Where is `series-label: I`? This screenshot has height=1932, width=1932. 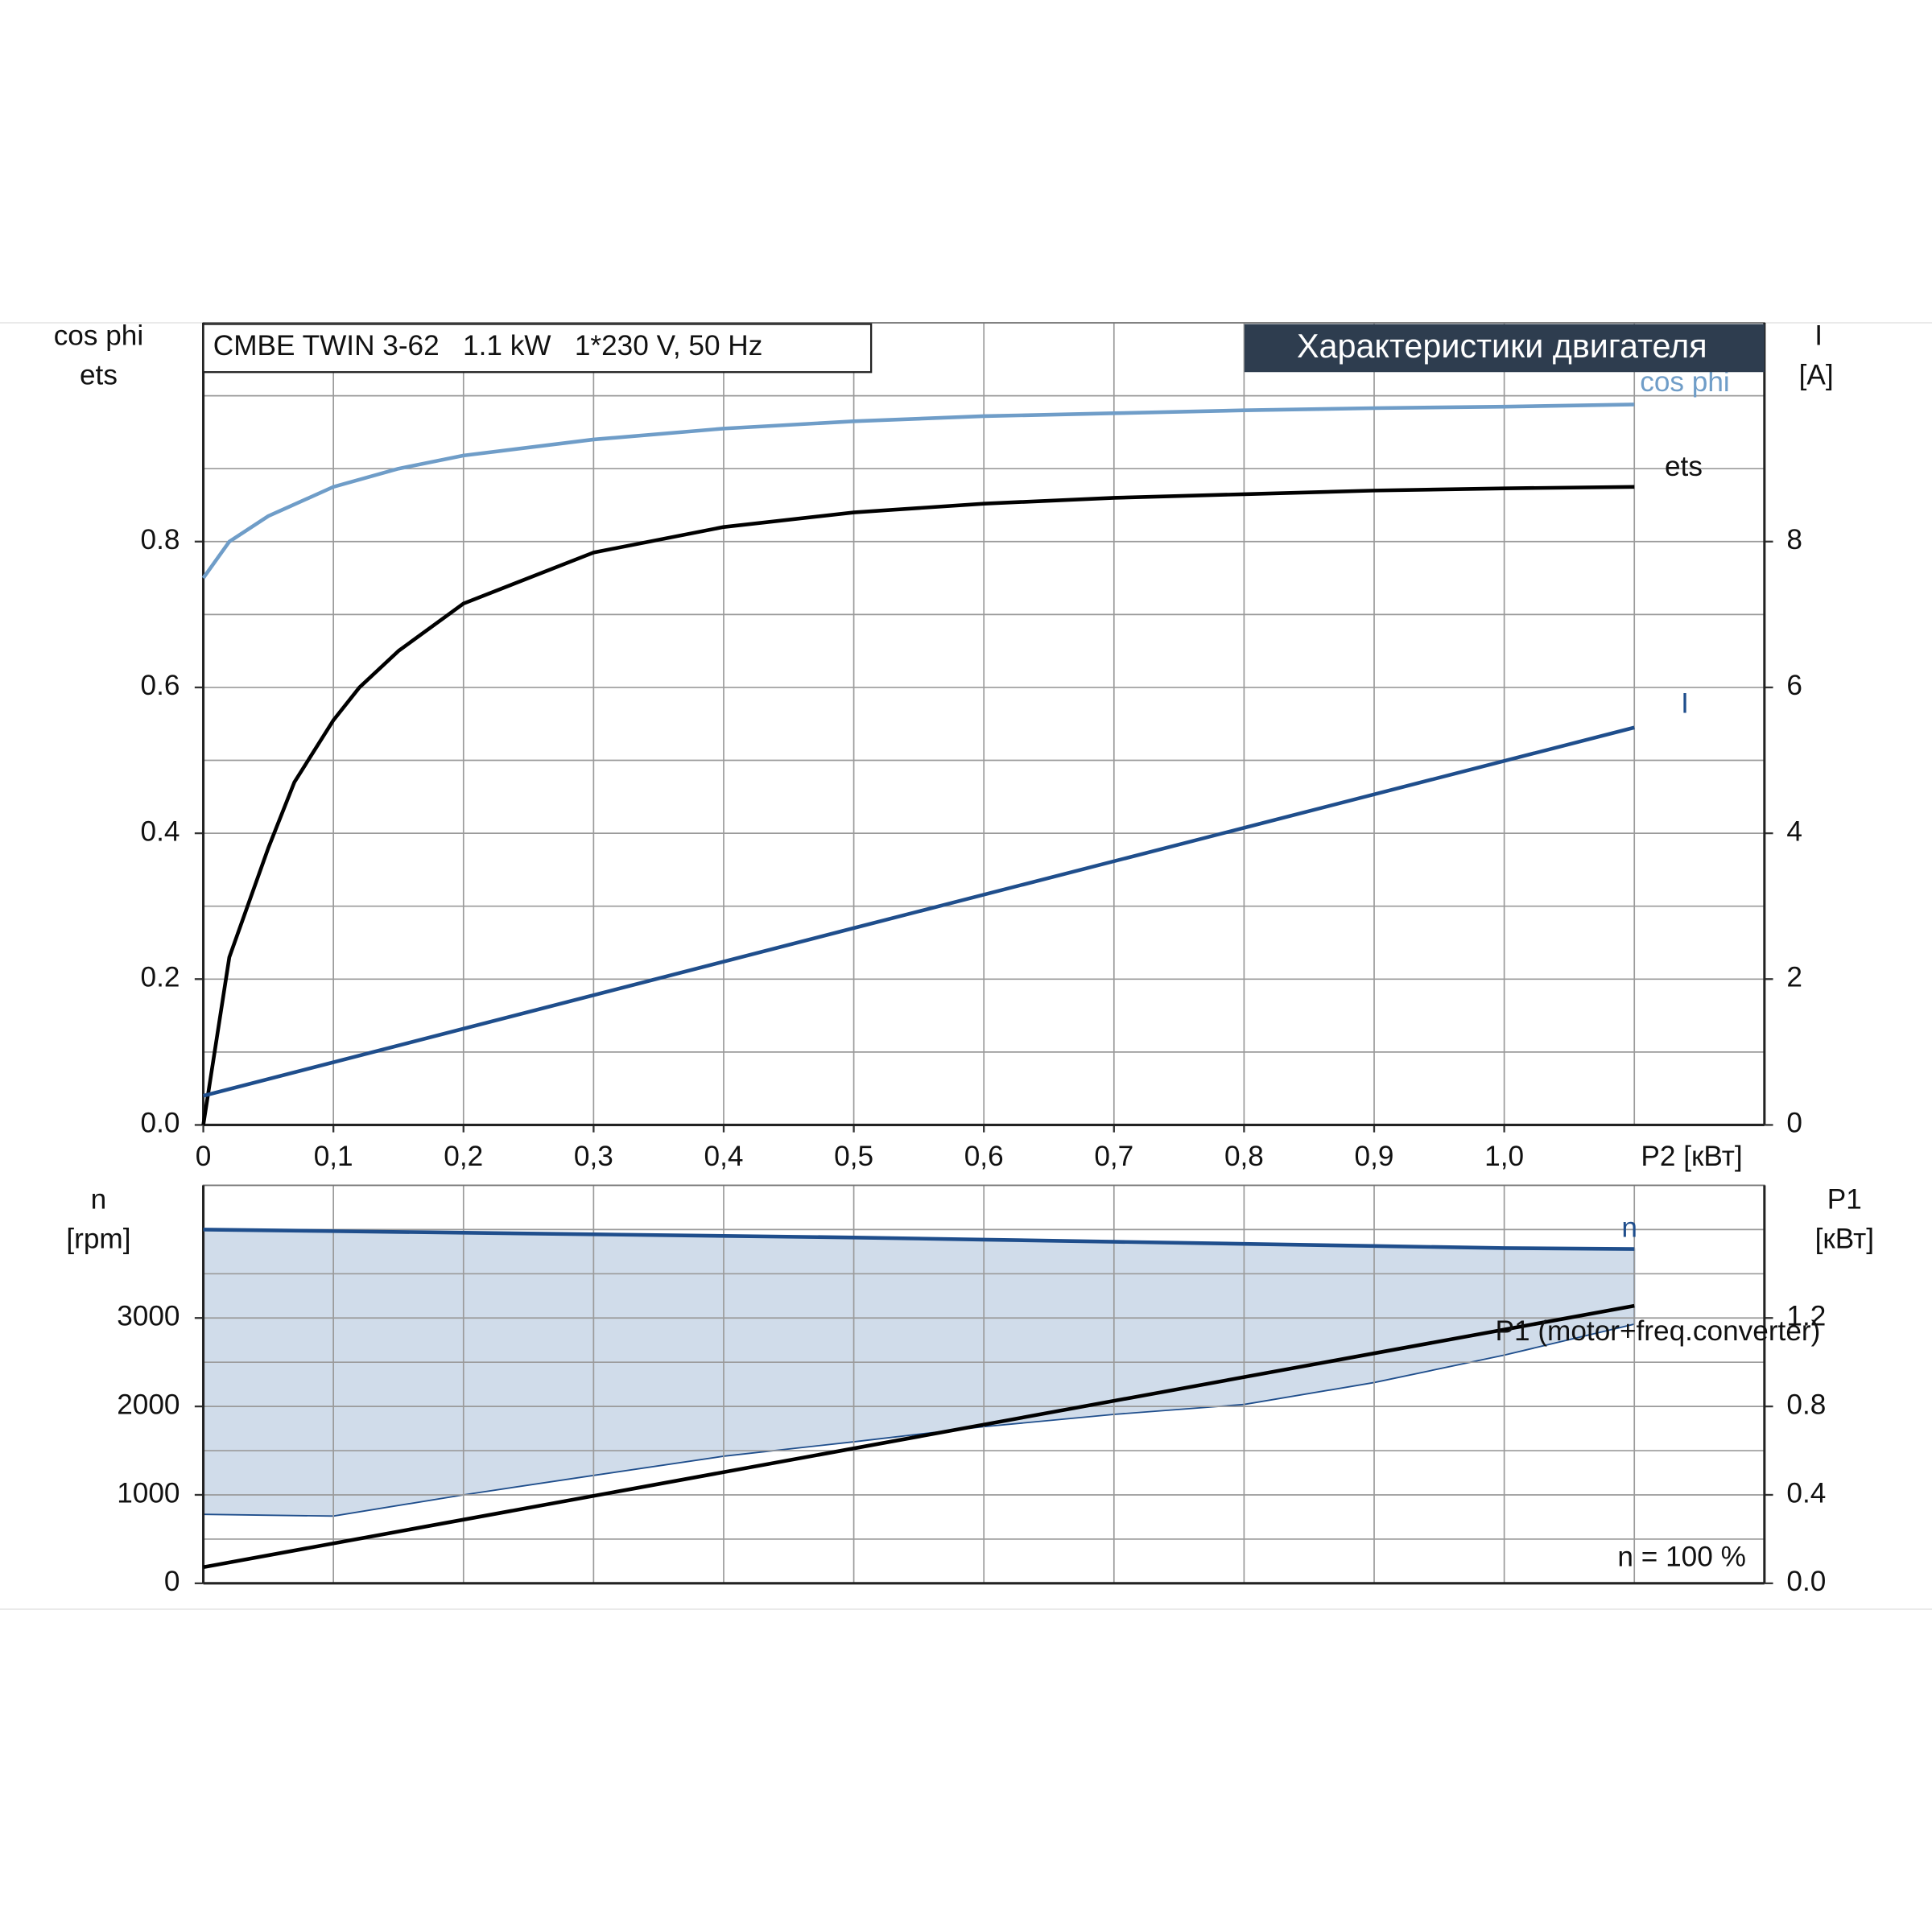 series-label: I is located at coordinates (1685, 704).